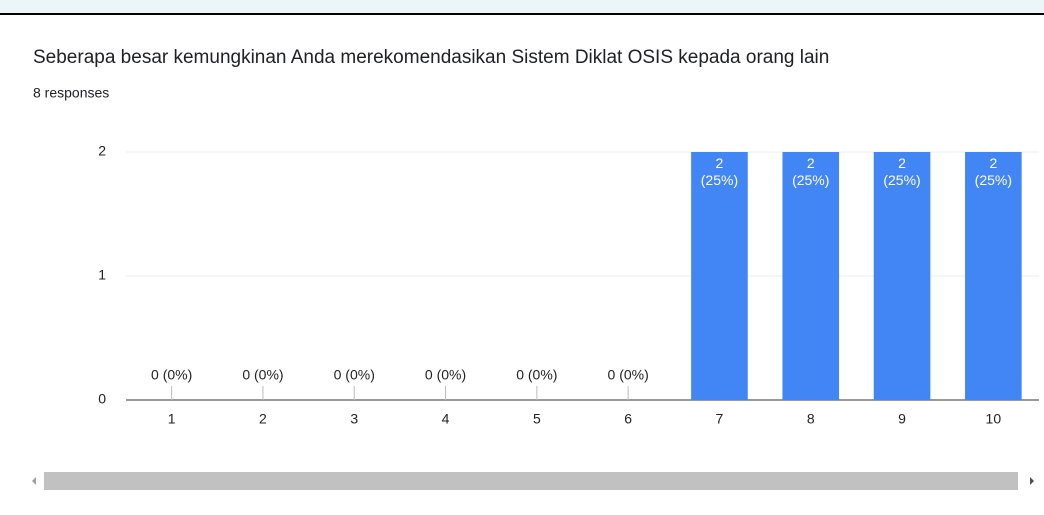  I want to click on scrollbar, so click(533, 481).